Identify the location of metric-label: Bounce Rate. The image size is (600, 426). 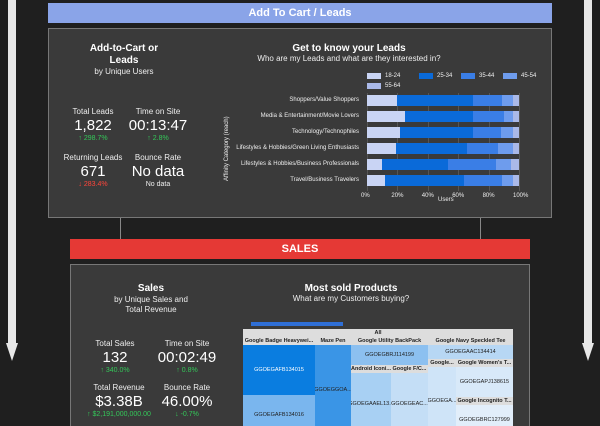
(187, 387).